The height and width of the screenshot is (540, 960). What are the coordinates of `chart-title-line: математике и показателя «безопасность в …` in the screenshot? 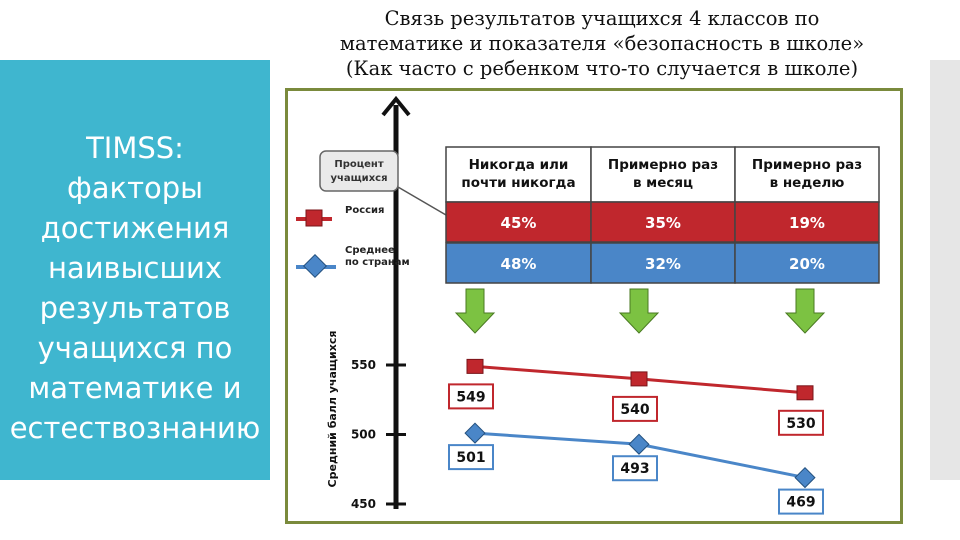 It's located at (602, 43).